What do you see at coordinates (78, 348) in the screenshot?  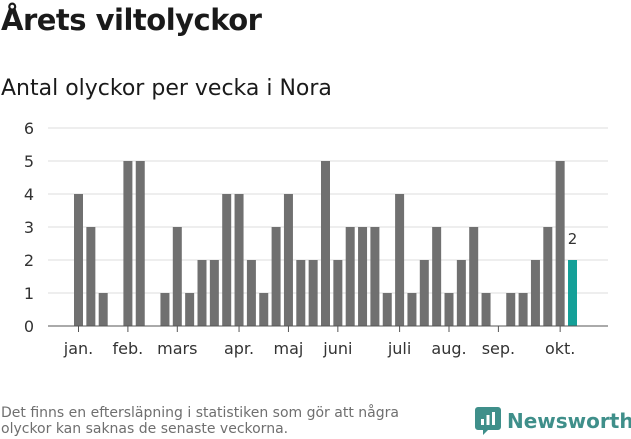 I see `x-tick-label: jan.` at bounding box center [78, 348].